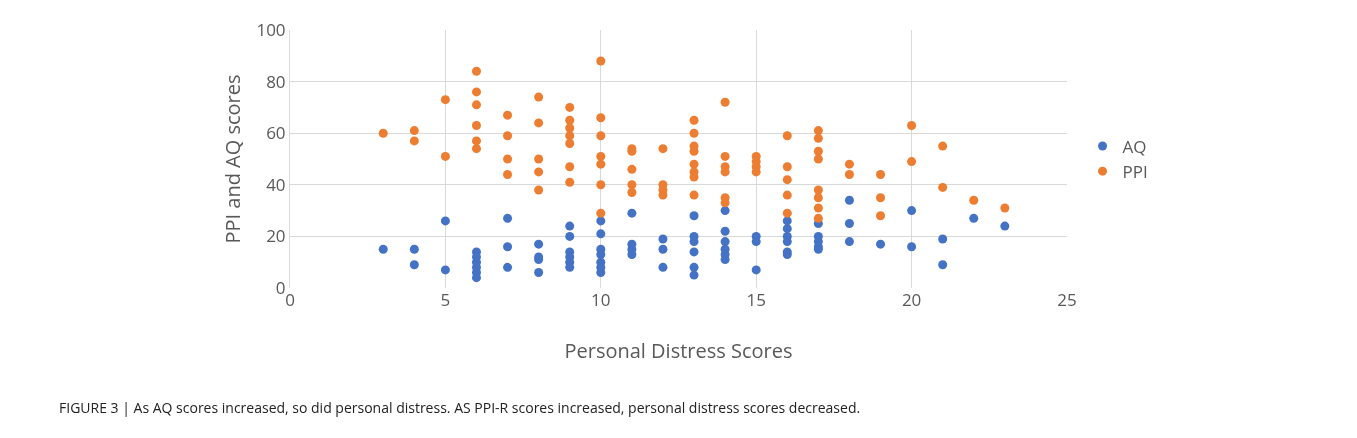 The width and height of the screenshot is (1357, 438). Describe the element at coordinates (678, 350) in the screenshot. I see `x-axis-title: Personal Distress Scores` at that location.